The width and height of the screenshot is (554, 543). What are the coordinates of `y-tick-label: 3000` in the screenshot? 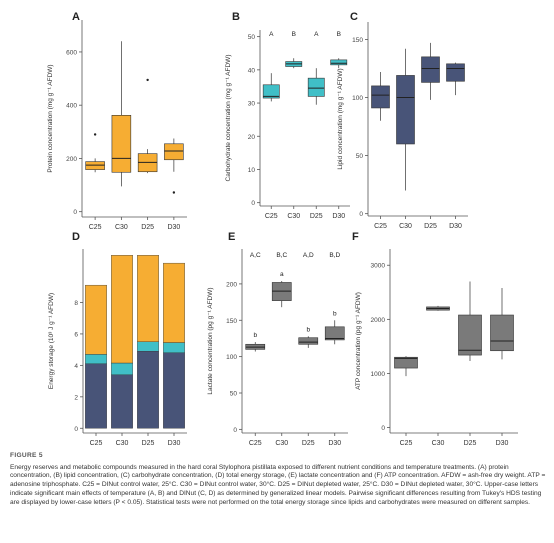 It's located at (378, 266).